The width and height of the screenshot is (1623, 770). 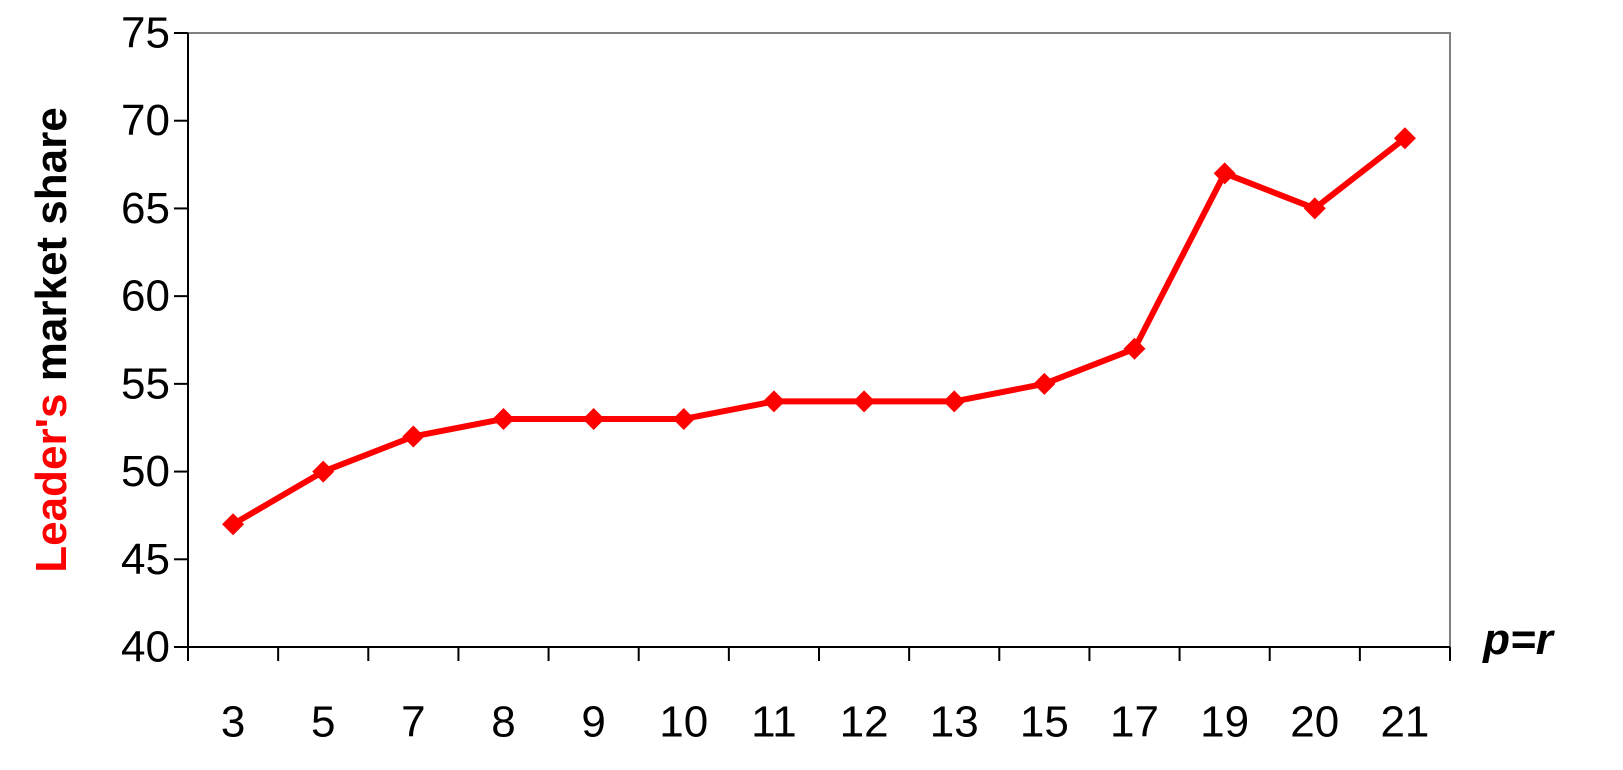 What do you see at coordinates (593, 722) in the screenshot?
I see `x-tick-label: 9` at bounding box center [593, 722].